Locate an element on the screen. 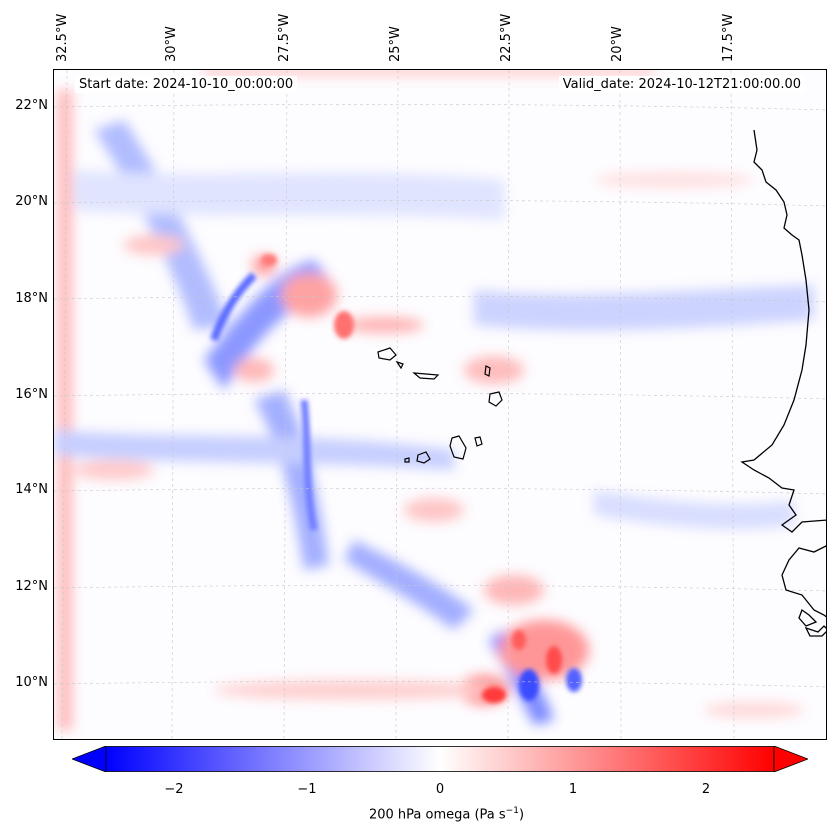 Image resolution: width=837 pixels, height=839 pixels. maio-island is located at coordinates (478, 441).